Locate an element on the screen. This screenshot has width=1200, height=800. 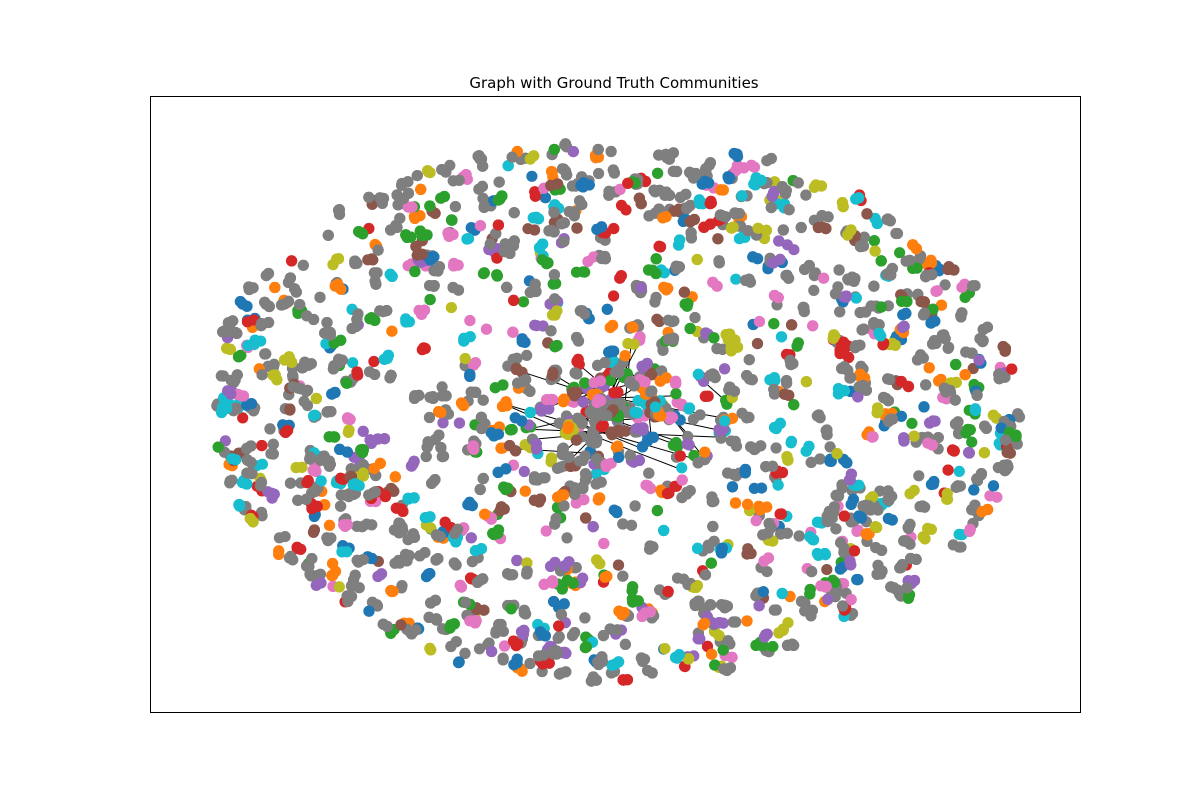
chart-title: Graph with Ground Truth Communities is located at coordinates (613, 83).